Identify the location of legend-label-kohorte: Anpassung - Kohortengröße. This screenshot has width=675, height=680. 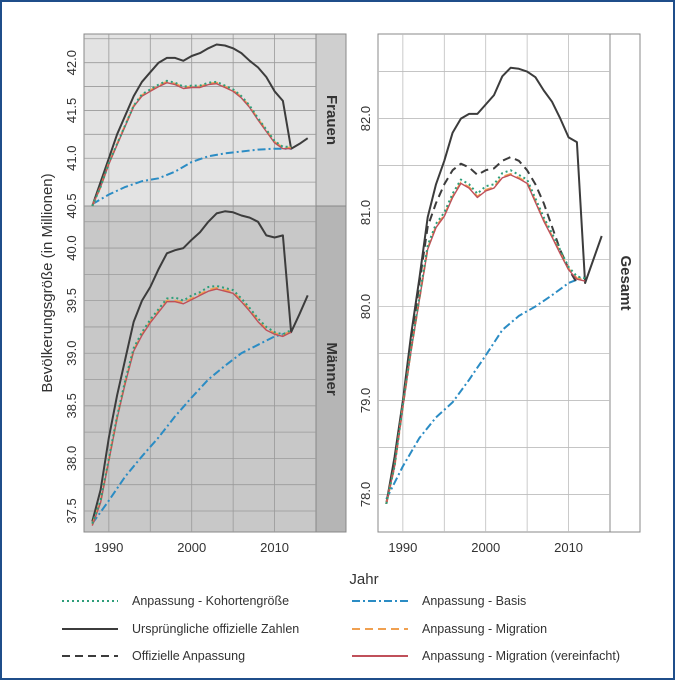
(210, 601).